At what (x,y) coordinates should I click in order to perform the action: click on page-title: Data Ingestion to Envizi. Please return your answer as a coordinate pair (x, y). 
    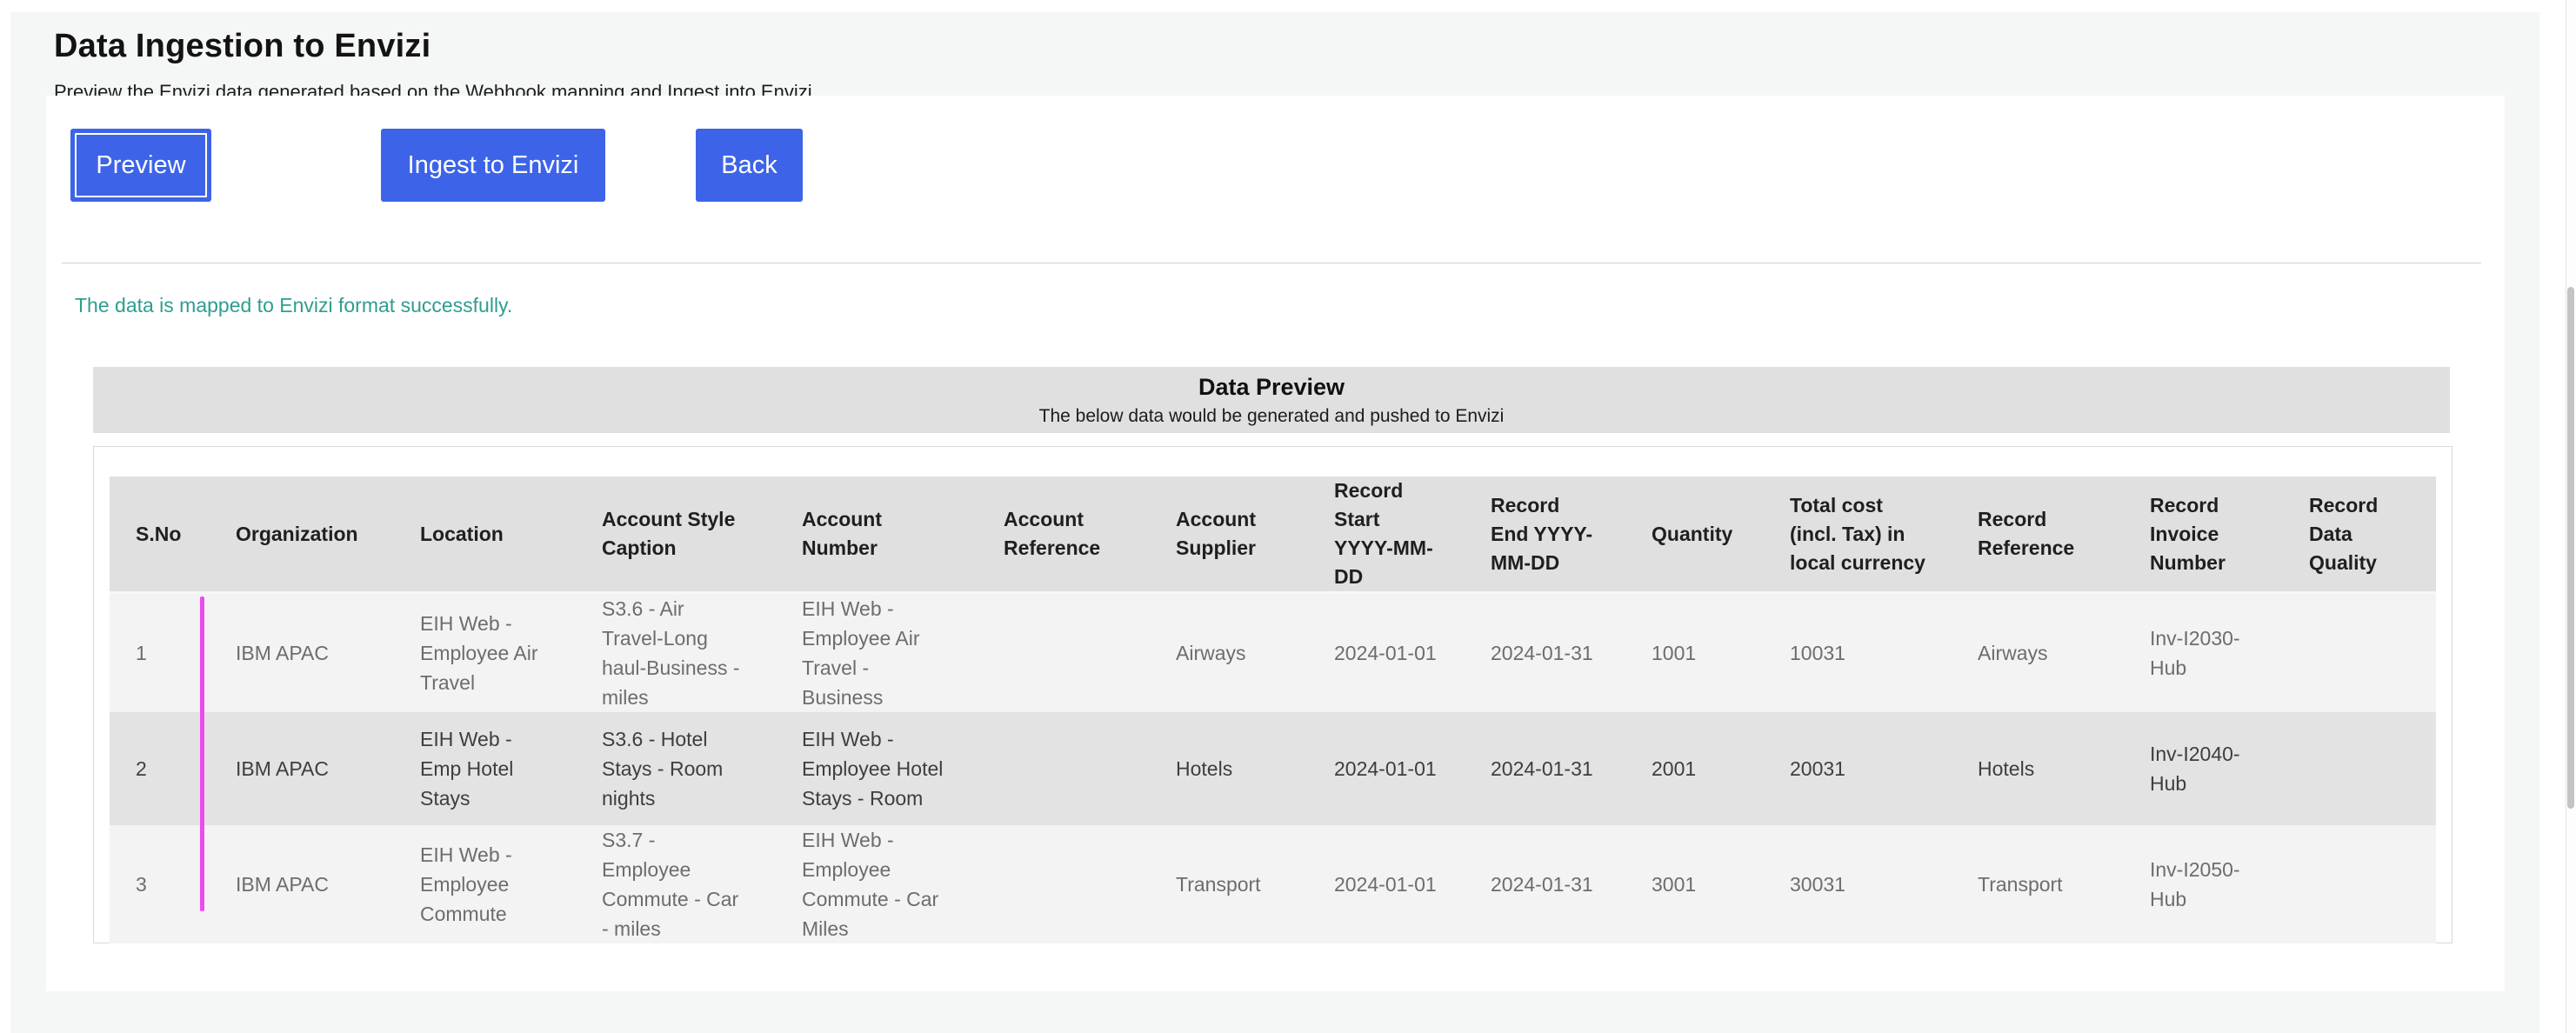
    Looking at the image, I should click on (242, 46).